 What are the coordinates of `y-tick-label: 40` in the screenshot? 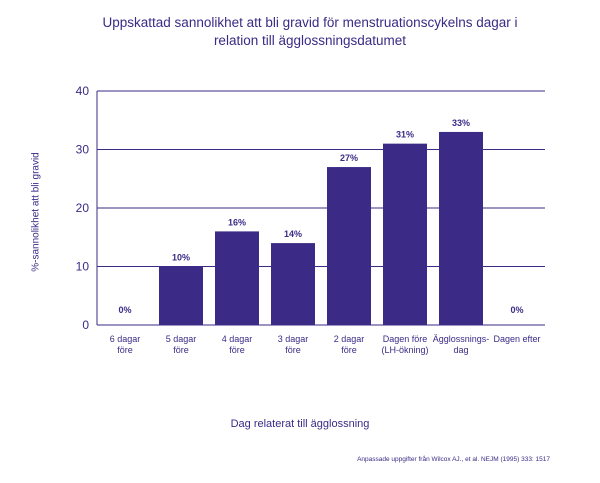 It's located at (83, 91).